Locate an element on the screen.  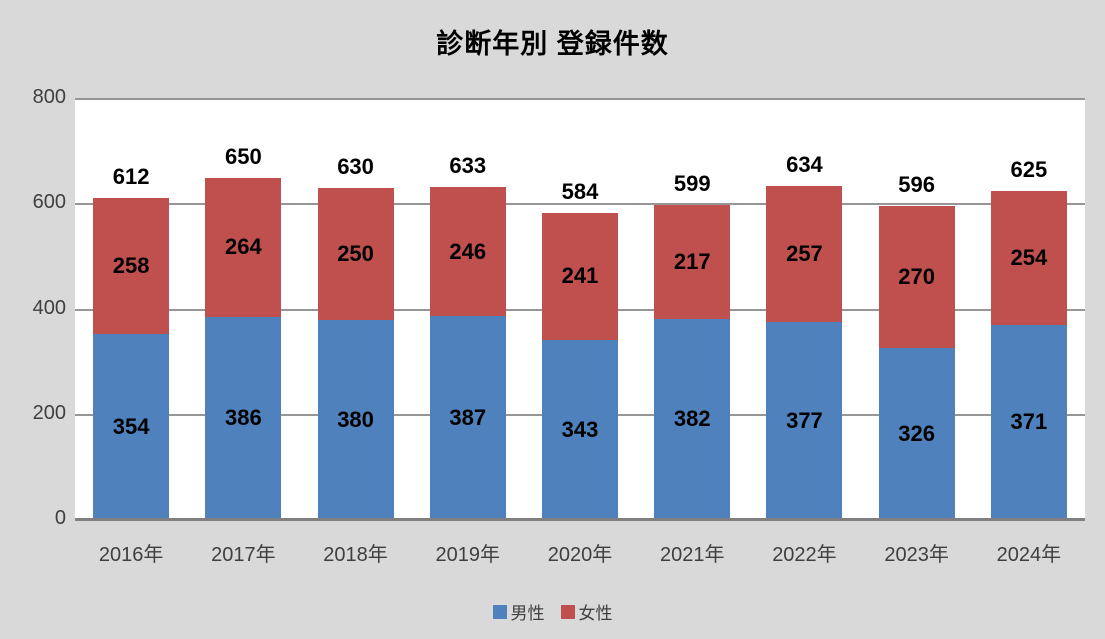
male-value-label: 354 is located at coordinates (131, 426).